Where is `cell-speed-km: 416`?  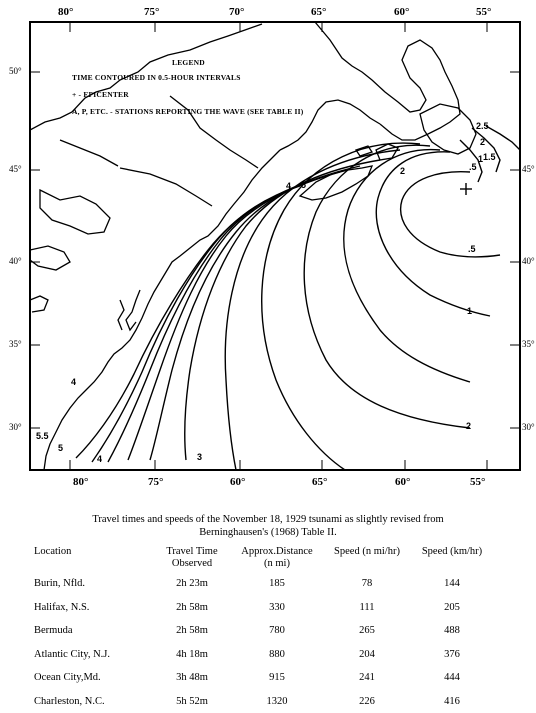 cell-speed-km: 416 is located at coordinates (452, 701).